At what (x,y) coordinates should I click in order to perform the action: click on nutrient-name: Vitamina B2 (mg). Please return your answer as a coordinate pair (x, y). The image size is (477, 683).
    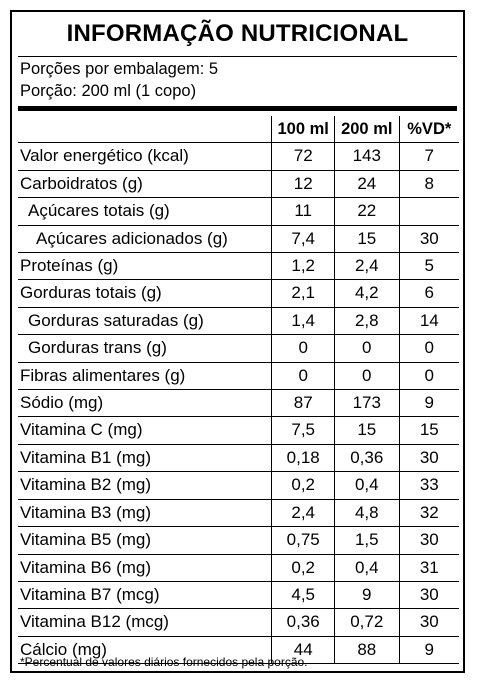
    Looking at the image, I should click on (86, 485).